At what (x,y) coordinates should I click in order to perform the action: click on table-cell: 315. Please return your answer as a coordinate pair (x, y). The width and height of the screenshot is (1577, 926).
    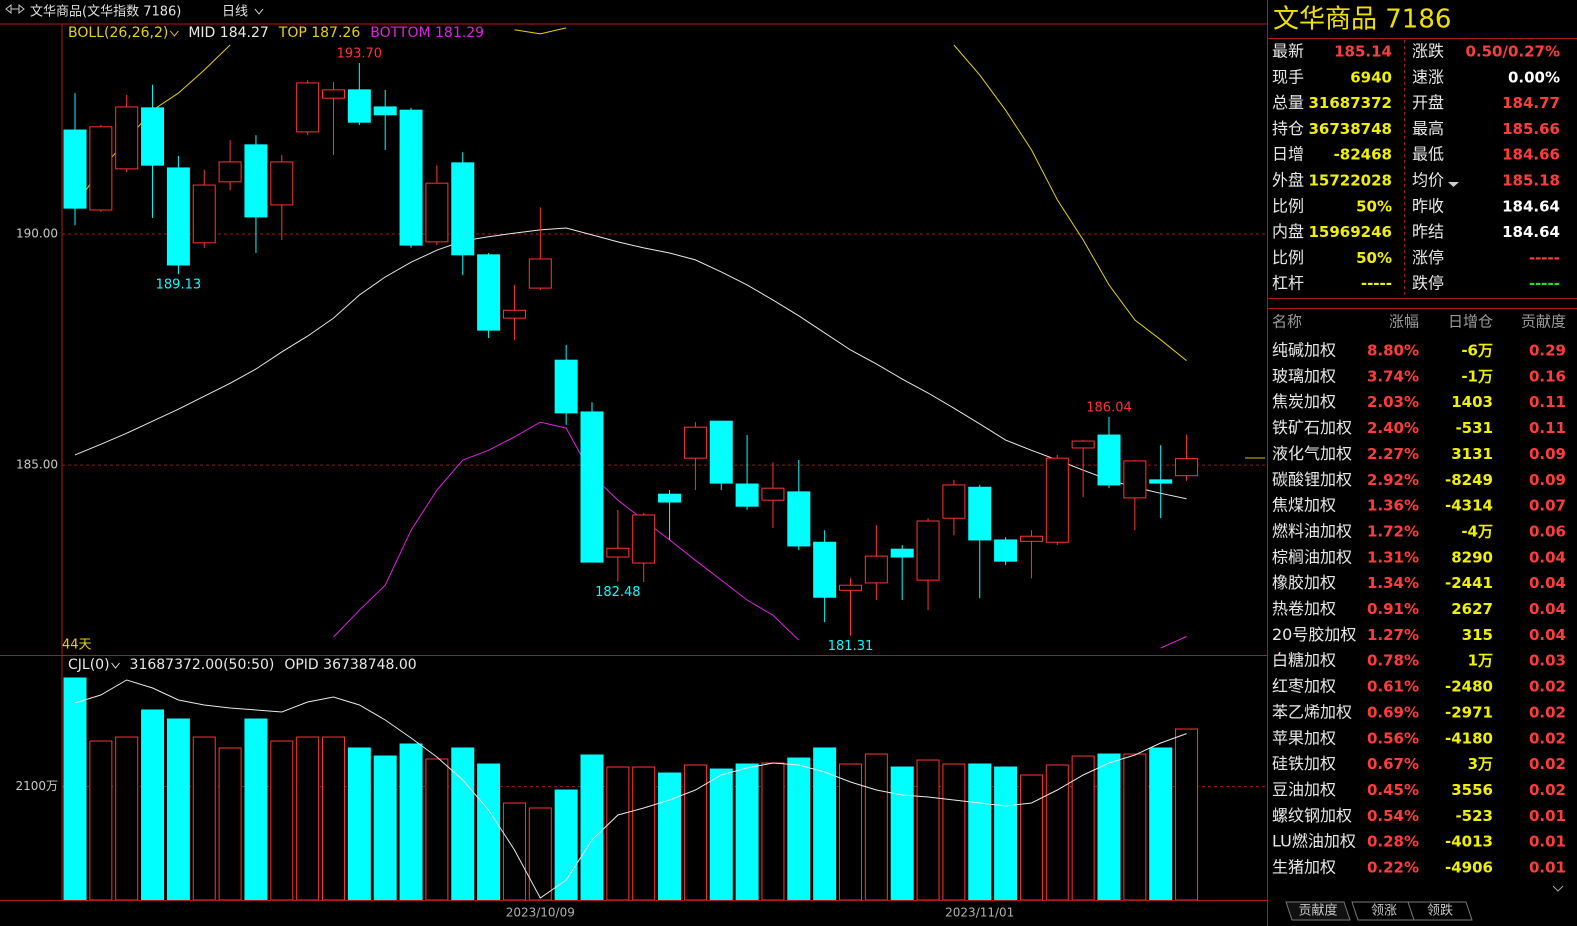
    Looking at the image, I should click on (1477, 635).